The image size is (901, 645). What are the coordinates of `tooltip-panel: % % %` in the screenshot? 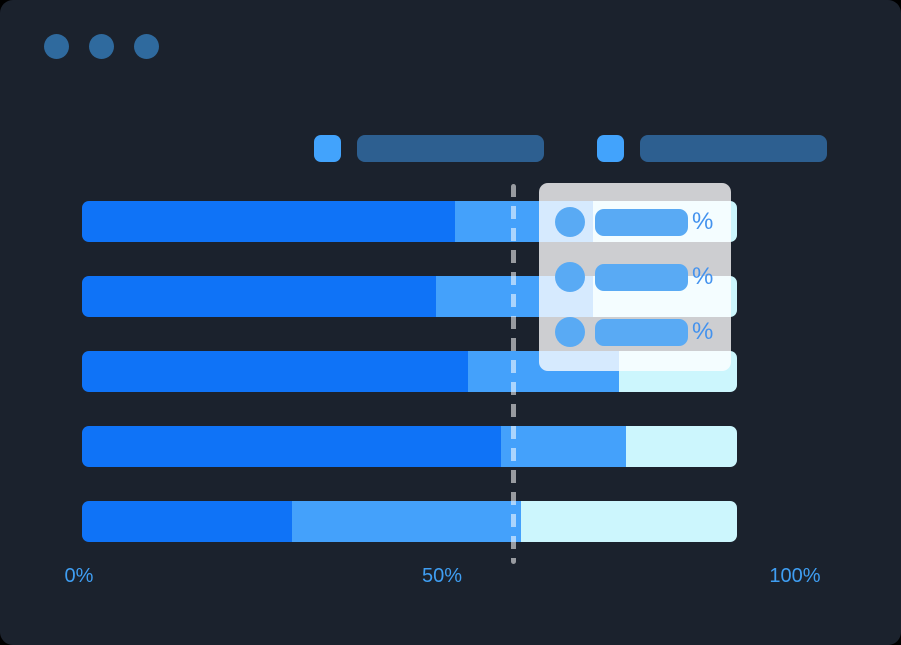 It's located at (635, 277).